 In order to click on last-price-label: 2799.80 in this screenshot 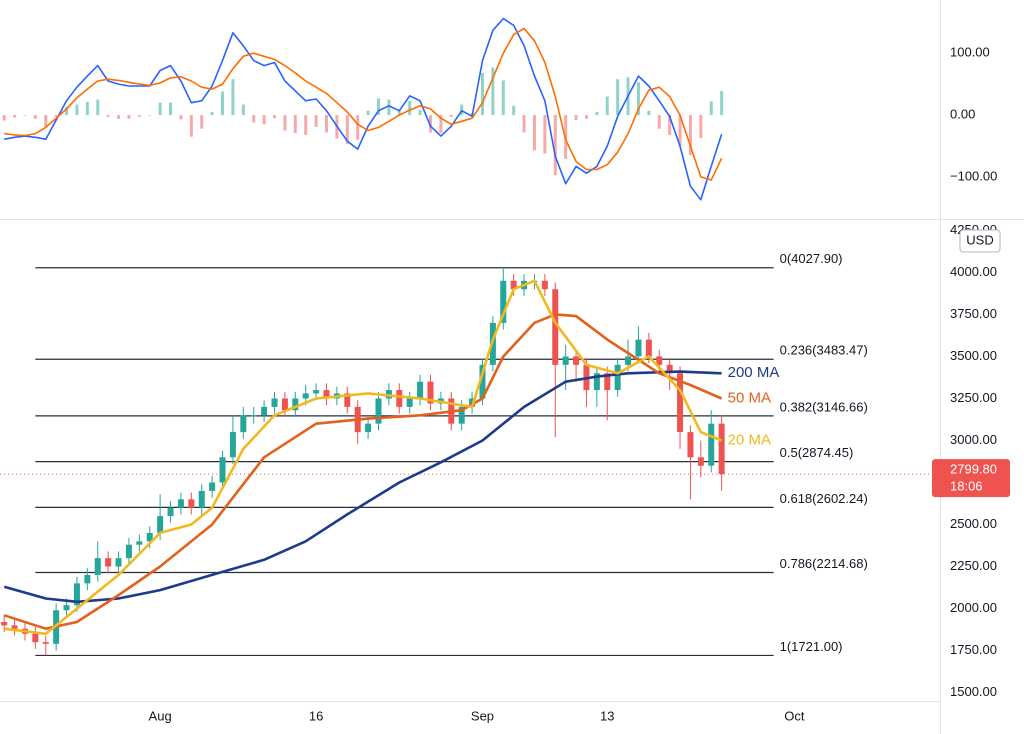, I will do `click(973, 469)`.